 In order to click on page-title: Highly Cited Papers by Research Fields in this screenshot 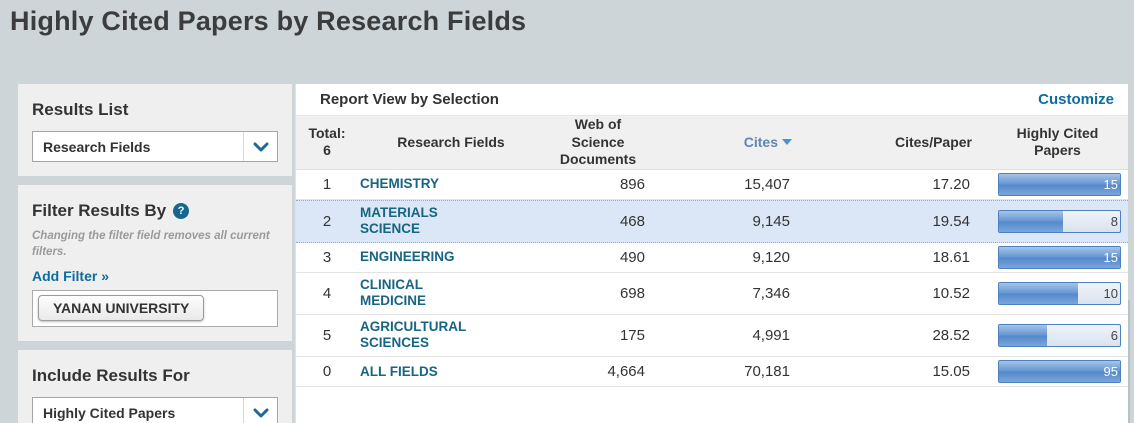, I will do `click(268, 21)`.